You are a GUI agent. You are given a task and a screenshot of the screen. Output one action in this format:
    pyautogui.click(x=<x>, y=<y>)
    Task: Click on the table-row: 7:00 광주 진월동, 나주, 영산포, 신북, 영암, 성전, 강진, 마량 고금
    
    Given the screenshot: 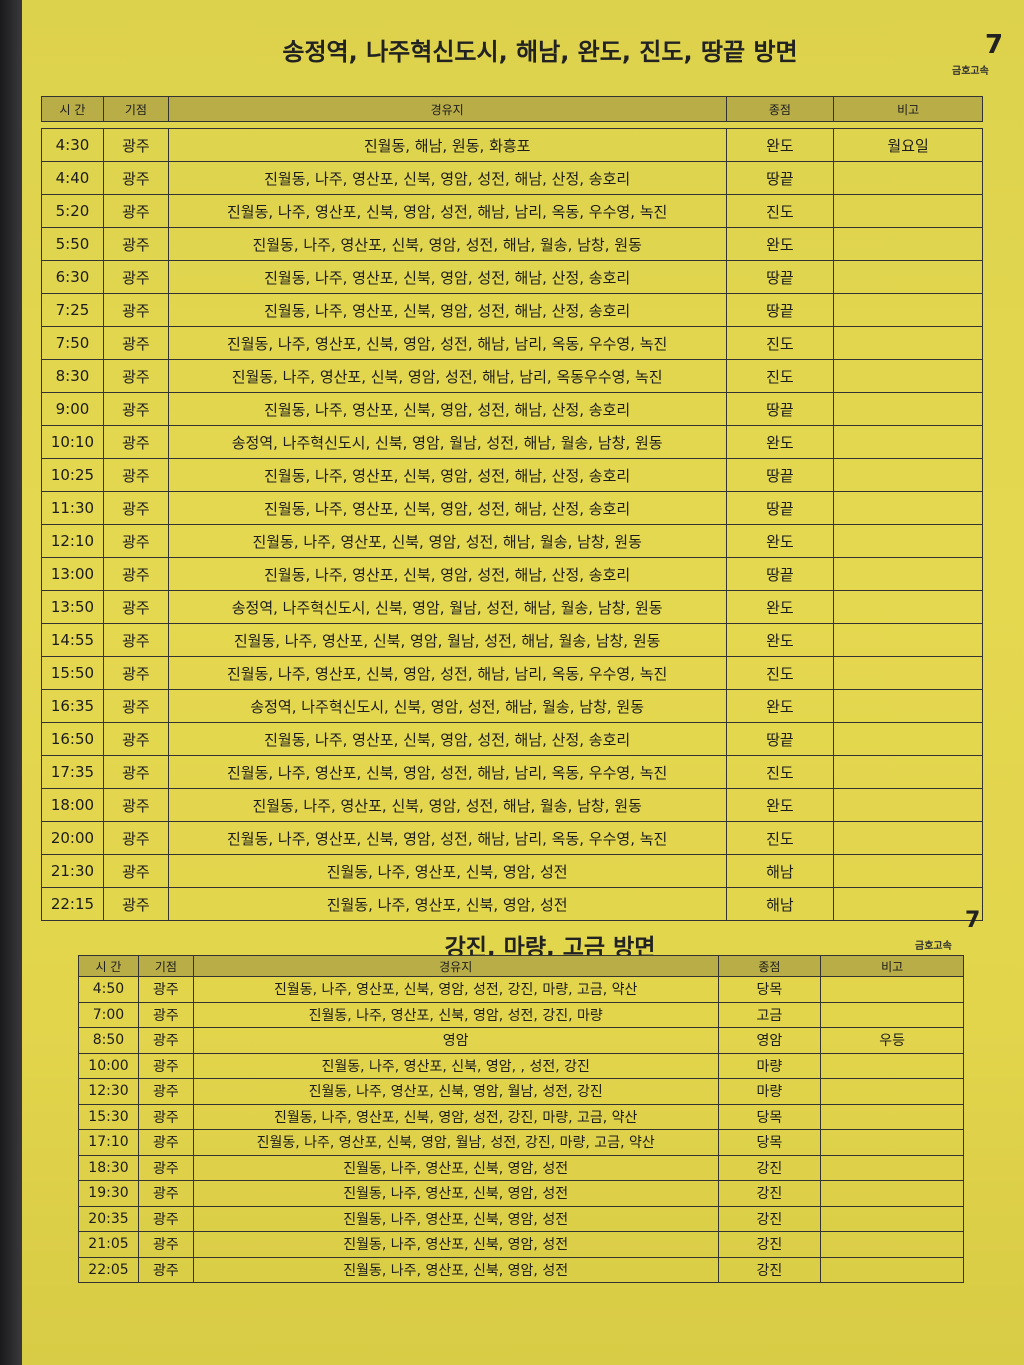 What is the action you would take?
    pyautogui.click(x=521, y=1014)
    